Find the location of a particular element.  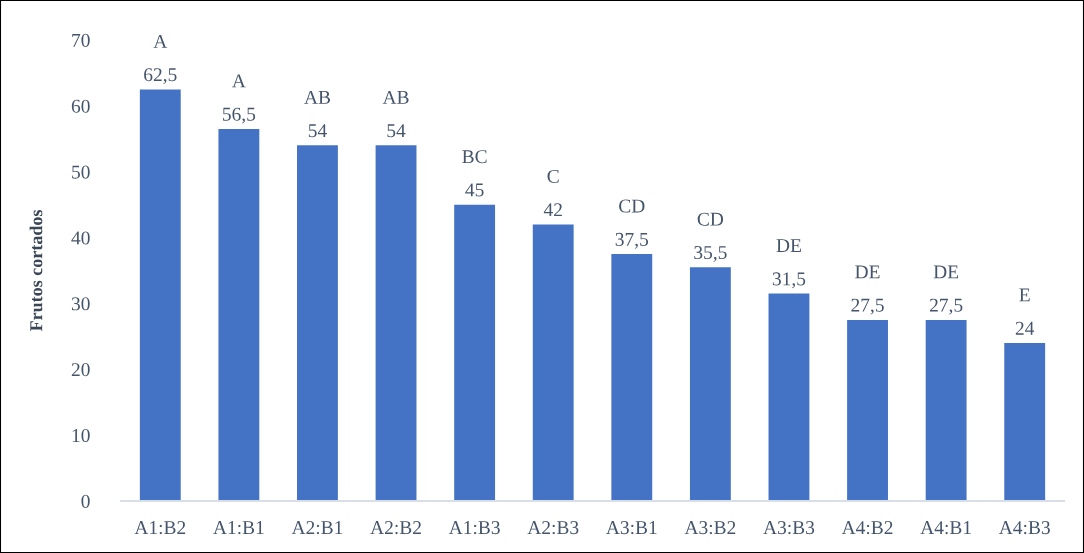

y-tick-label: 40 is located at coordinates (80, 238).